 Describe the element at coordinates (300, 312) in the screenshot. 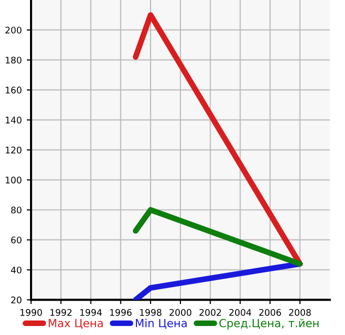

I see `x-tick-label: 2008` at that location.